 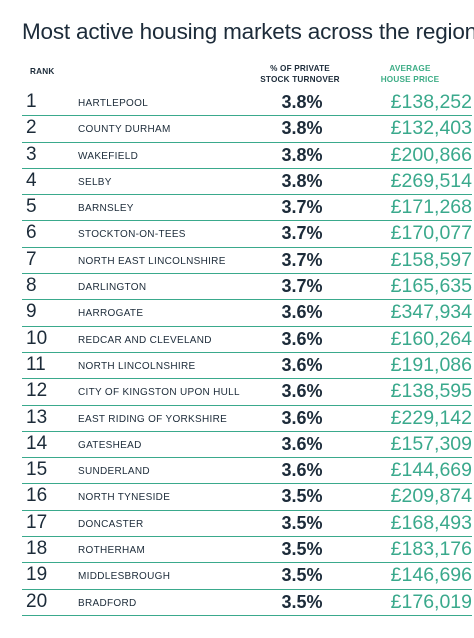 What do you see at coordinates (247, 182) in the screenshot?
I see `table-row: 4 SELBY 3.8% £269,514` at bounding box center [247, 182].